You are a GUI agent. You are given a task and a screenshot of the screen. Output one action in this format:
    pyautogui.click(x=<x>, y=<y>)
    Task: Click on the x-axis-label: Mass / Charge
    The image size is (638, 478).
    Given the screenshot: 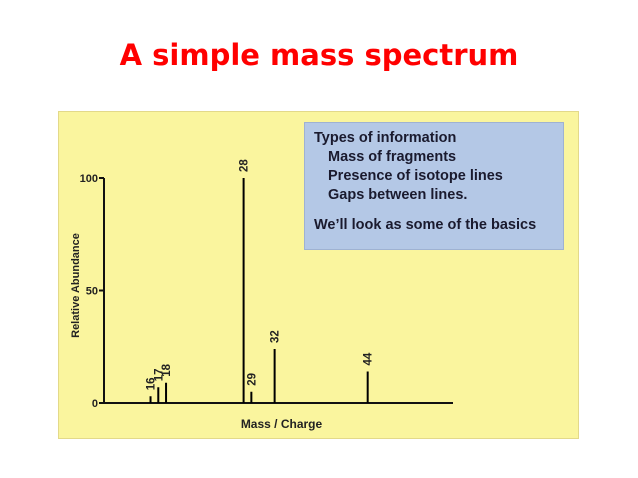 What is the action you would take?
    pyautogui.click(x=282, y=424)
    